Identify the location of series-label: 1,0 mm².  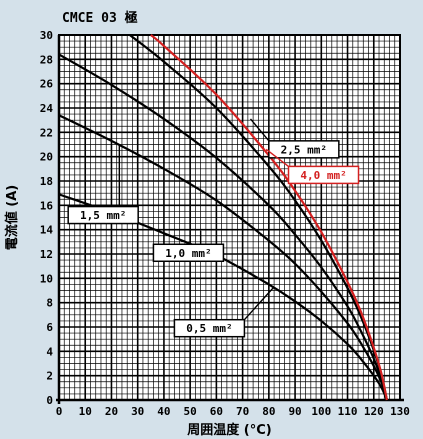
(188, 253).